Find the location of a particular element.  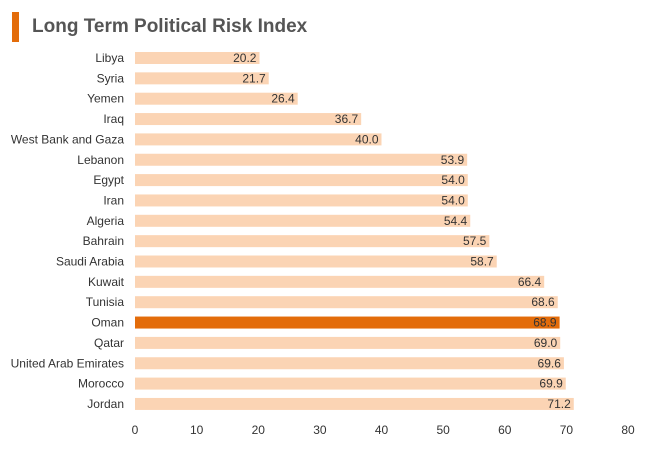

x-tick-label: 40 is located at coordinates (382, 430).